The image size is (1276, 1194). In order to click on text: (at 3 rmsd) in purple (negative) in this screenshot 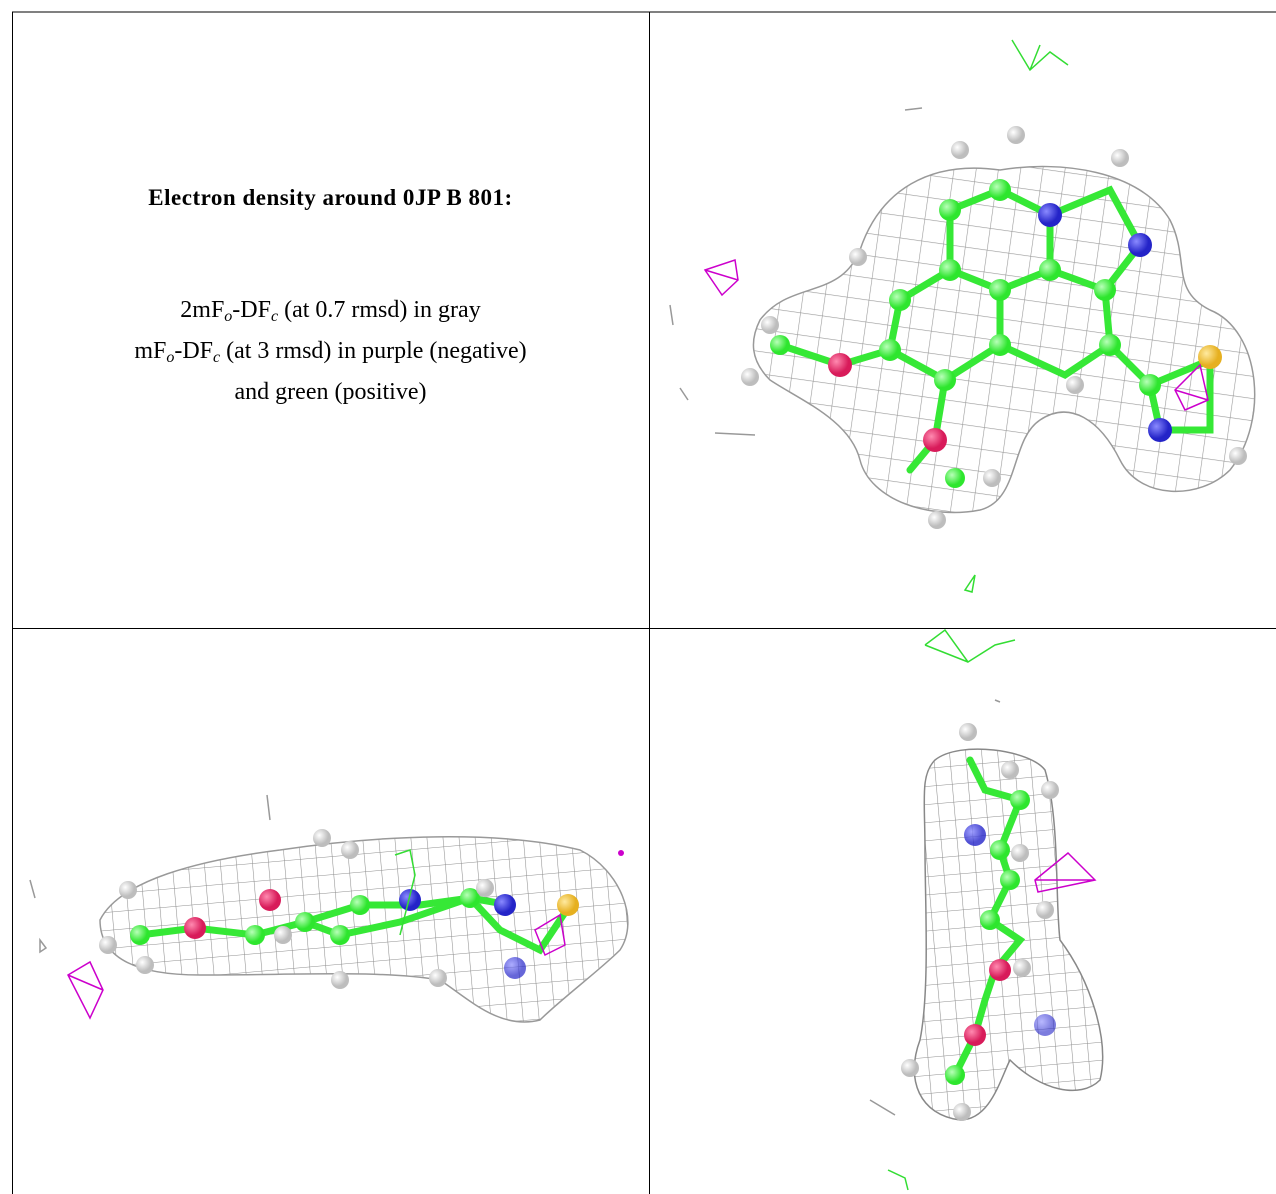, I will do `click(373, 351)`.